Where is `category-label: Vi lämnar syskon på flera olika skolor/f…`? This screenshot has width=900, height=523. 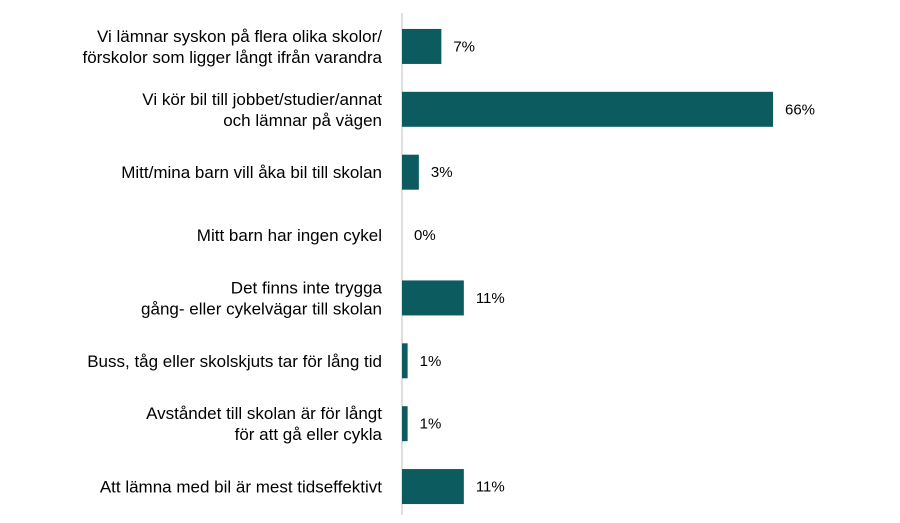
category-label: Vi lämnar syskon på flera olika skolor/f… is located at coordinates (232, 47).